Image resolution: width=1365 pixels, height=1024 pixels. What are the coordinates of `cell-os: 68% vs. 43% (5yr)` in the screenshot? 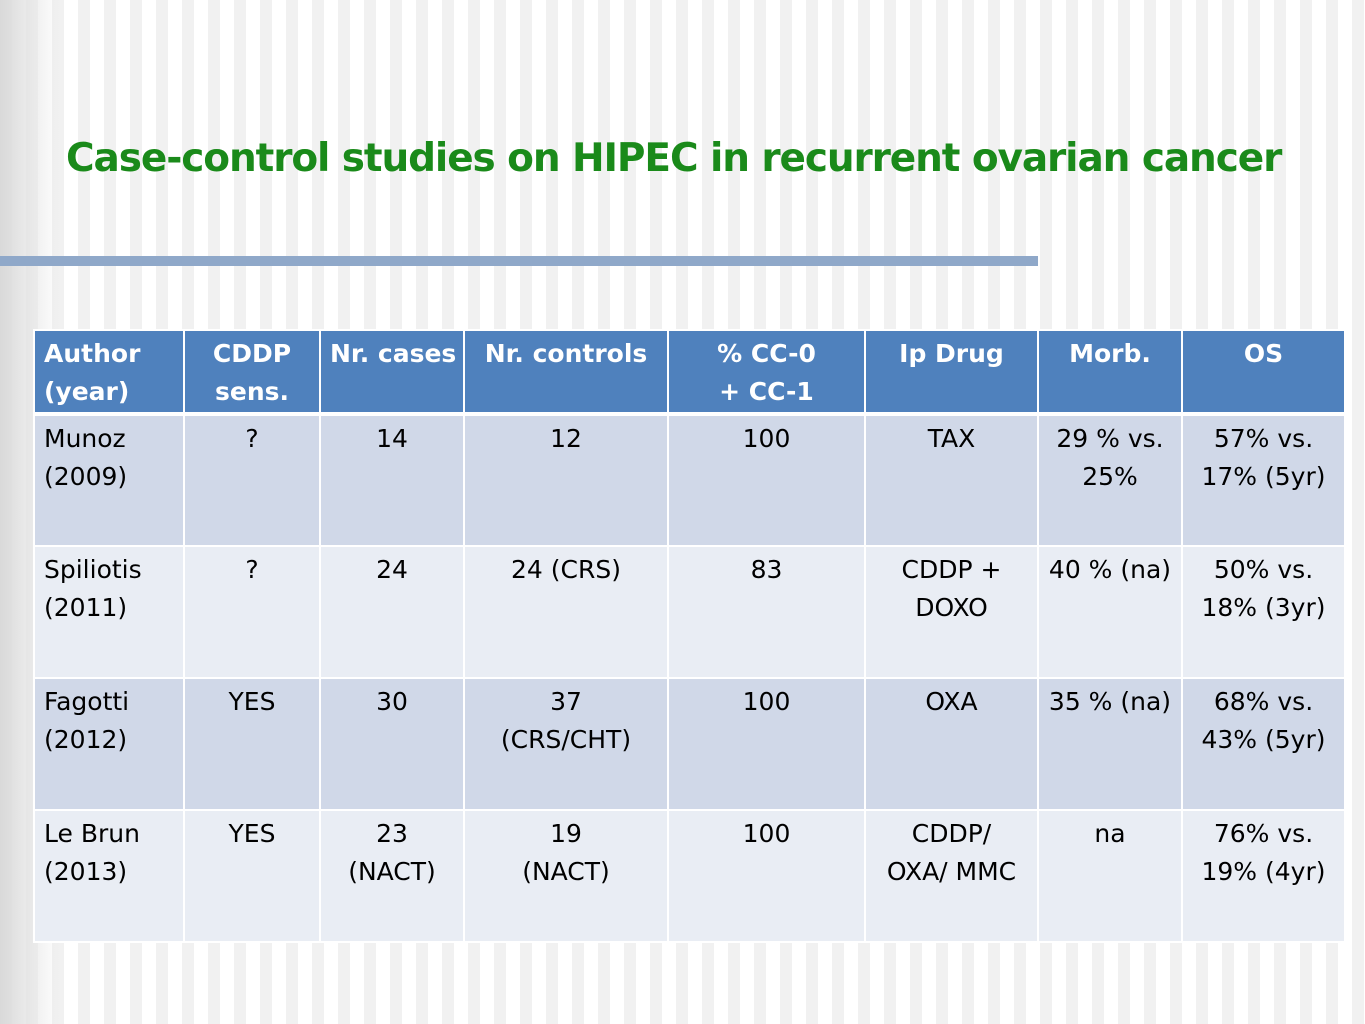 It's located at (1263, 744).